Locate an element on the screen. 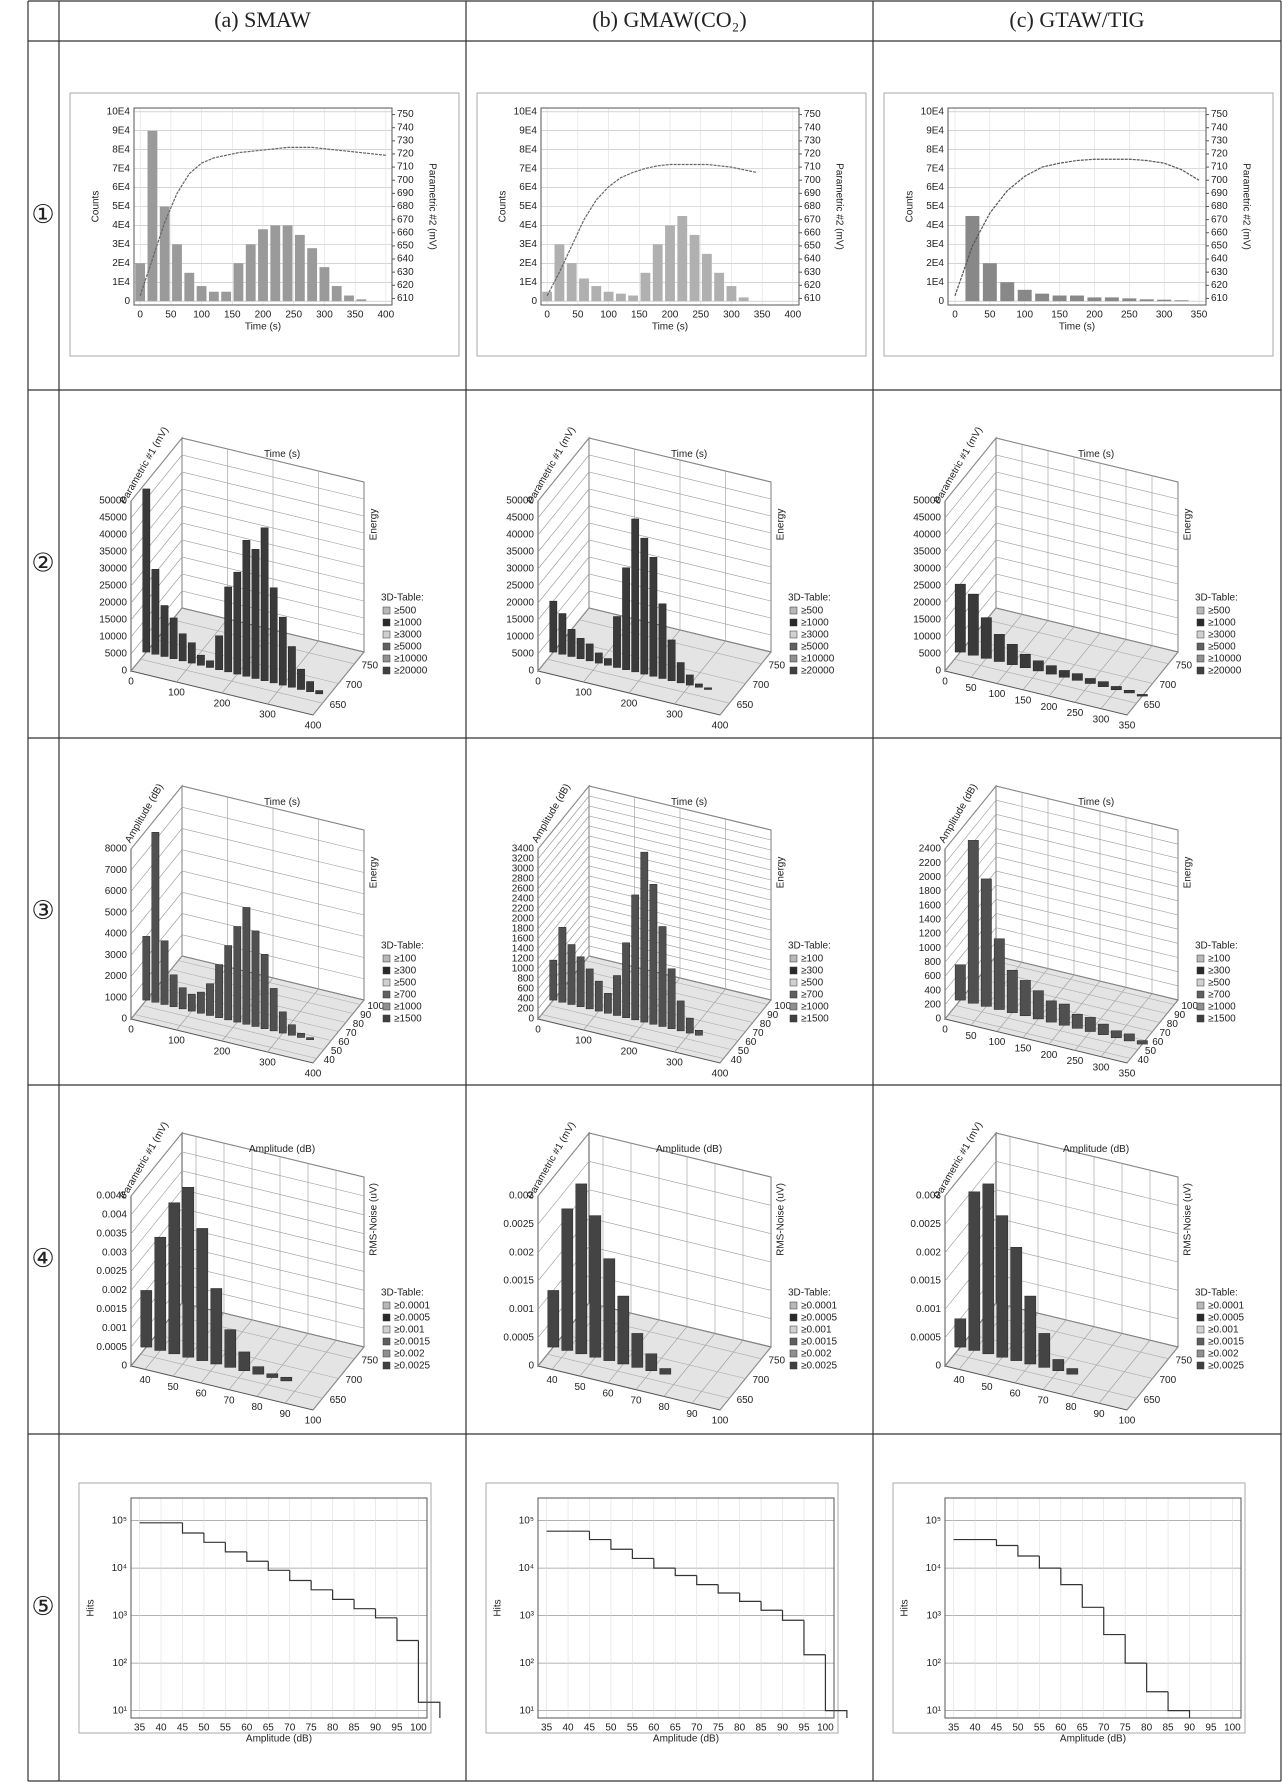 The height and width of the screenshot is (1782, 1282). legend-label: ≥20000 is located at coordinates (411, 671).